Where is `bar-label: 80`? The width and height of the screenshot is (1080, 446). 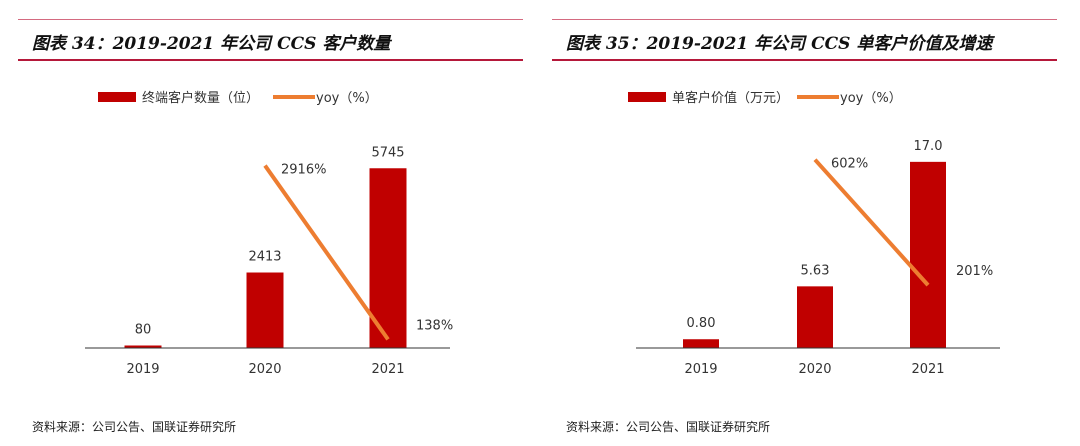 bar-label: 80 is located at coordinates (143, 329).